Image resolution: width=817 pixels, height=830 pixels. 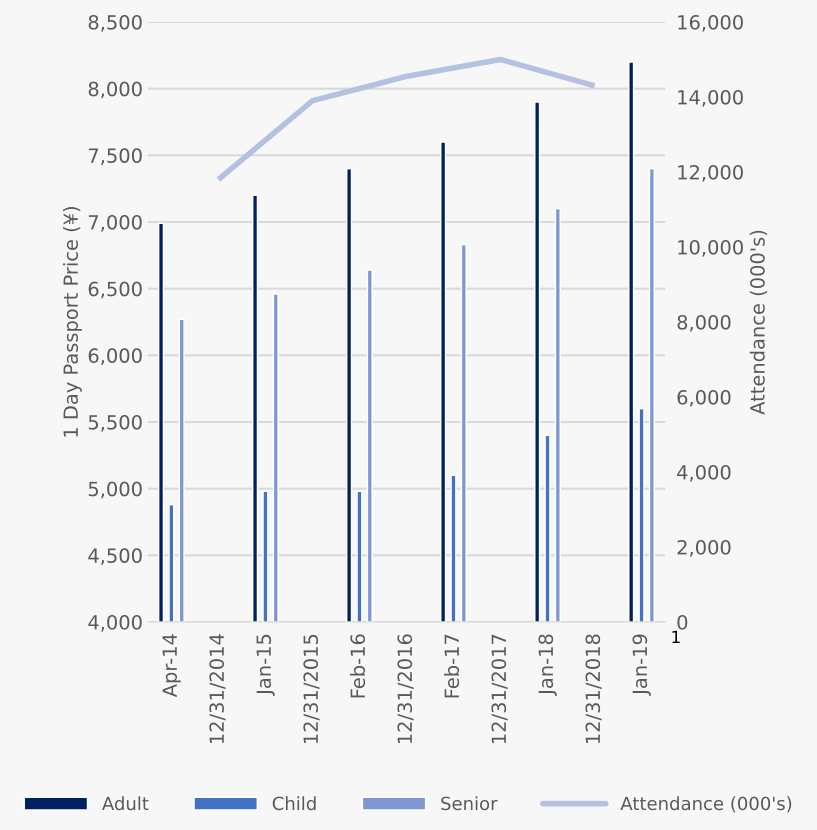 I want to click on text: 1, so click(x=676, y=636).